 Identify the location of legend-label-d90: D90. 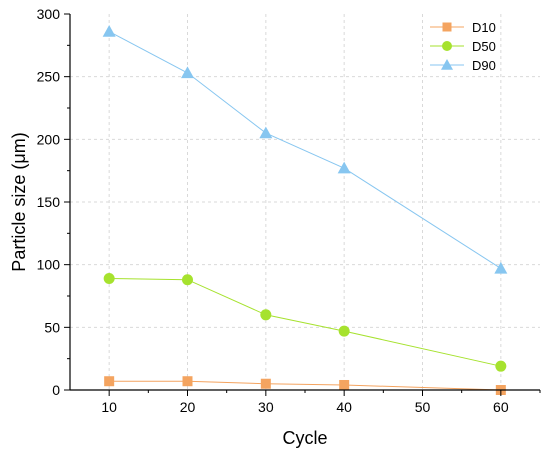
(484, 65).